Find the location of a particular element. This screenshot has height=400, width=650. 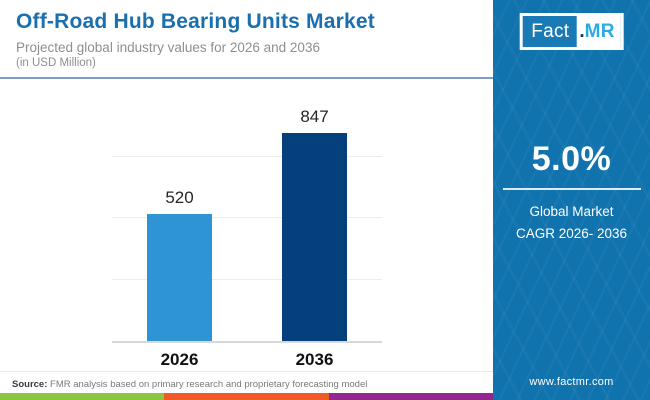

logo-mr-box: . MR is located at coordinates (598, 31).